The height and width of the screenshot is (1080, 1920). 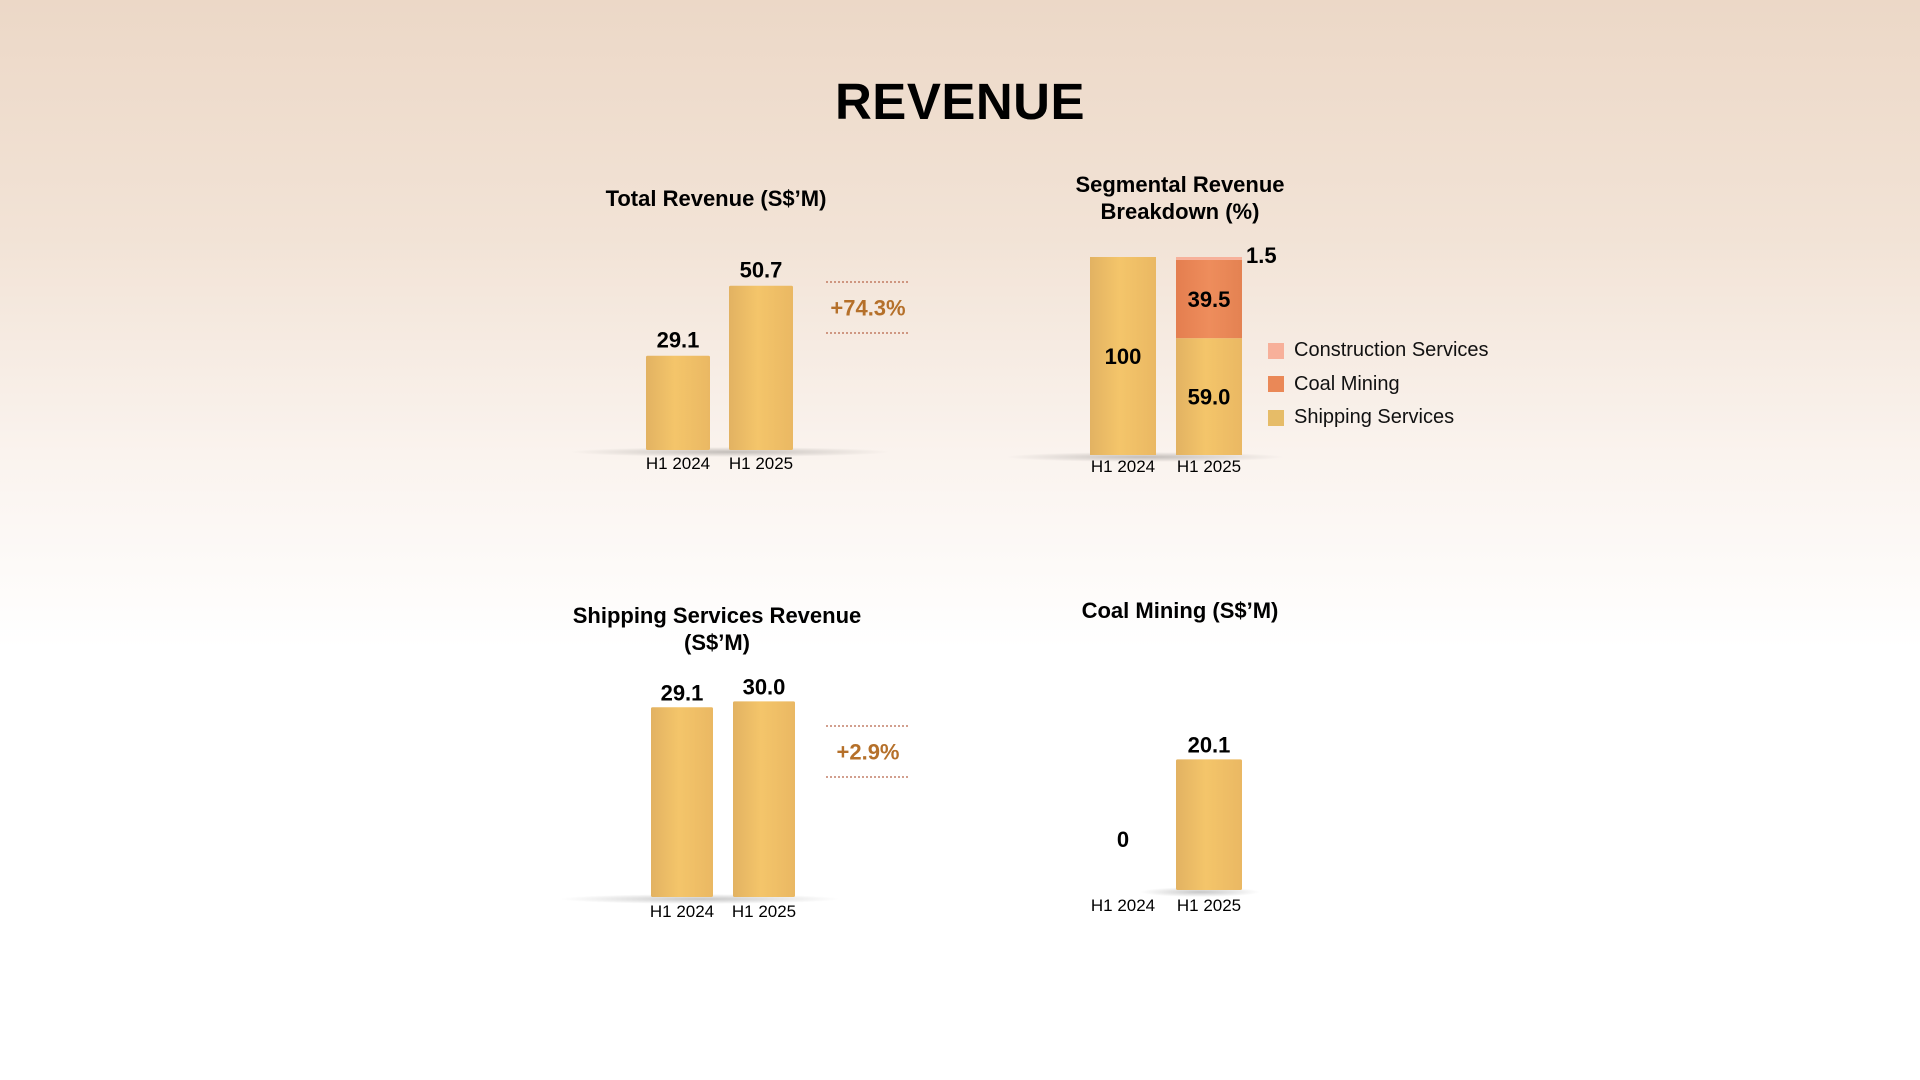 What do you see at coordinates (1123, 839) in the screenshot?
I see `coal-value-label-1: 0` at bounding box center [1123, 839].